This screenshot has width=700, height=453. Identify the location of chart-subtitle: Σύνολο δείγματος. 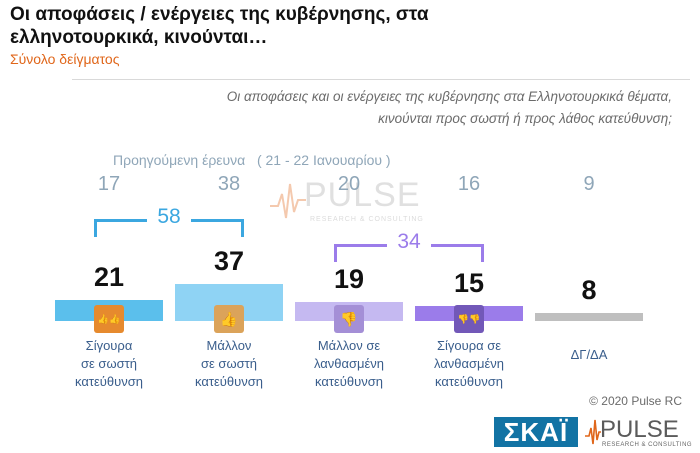
(65, 59).